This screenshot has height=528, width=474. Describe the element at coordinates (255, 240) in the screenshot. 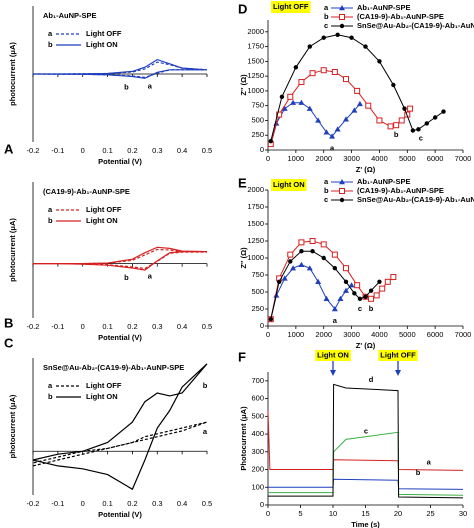

I see `y-tick-label: 1250` at that location.